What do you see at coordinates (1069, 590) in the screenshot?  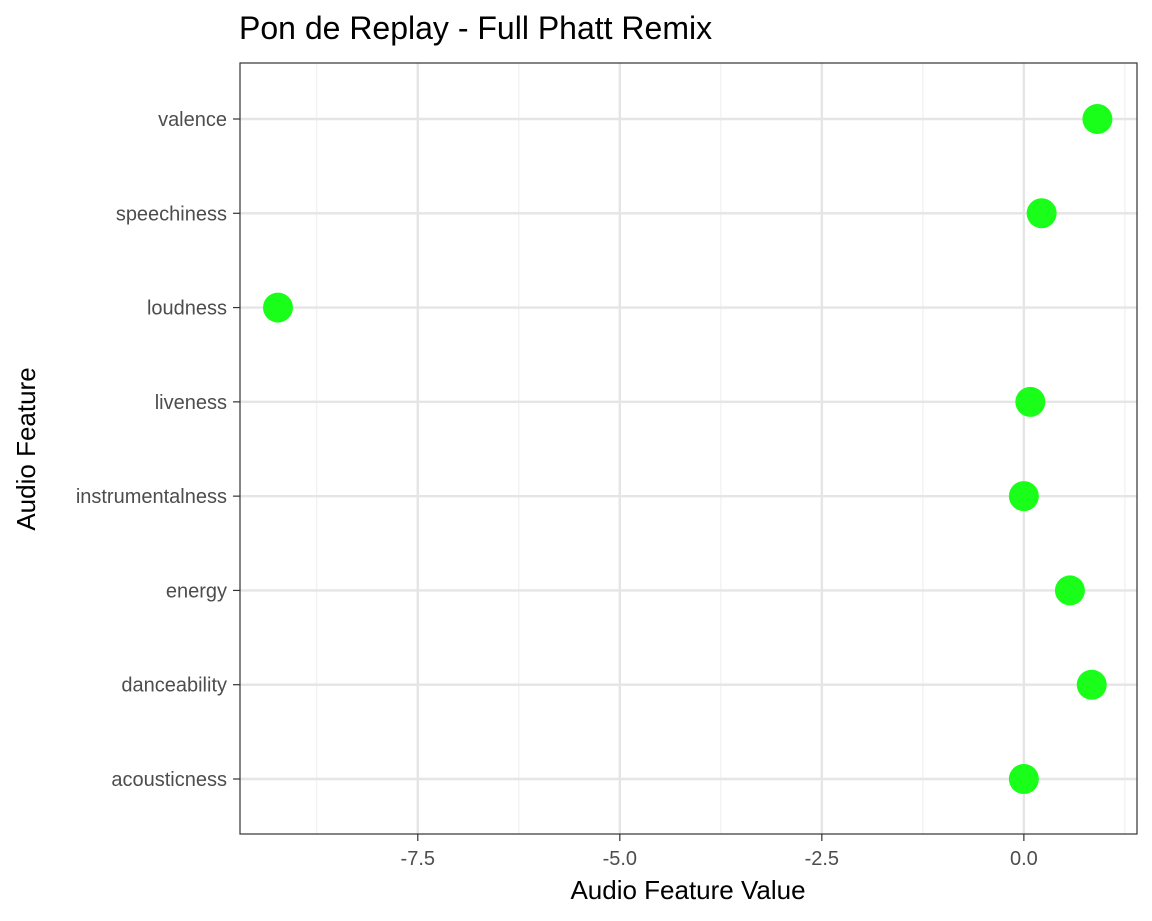 I see `data-point-energy` at bounding box center [1069, 590].